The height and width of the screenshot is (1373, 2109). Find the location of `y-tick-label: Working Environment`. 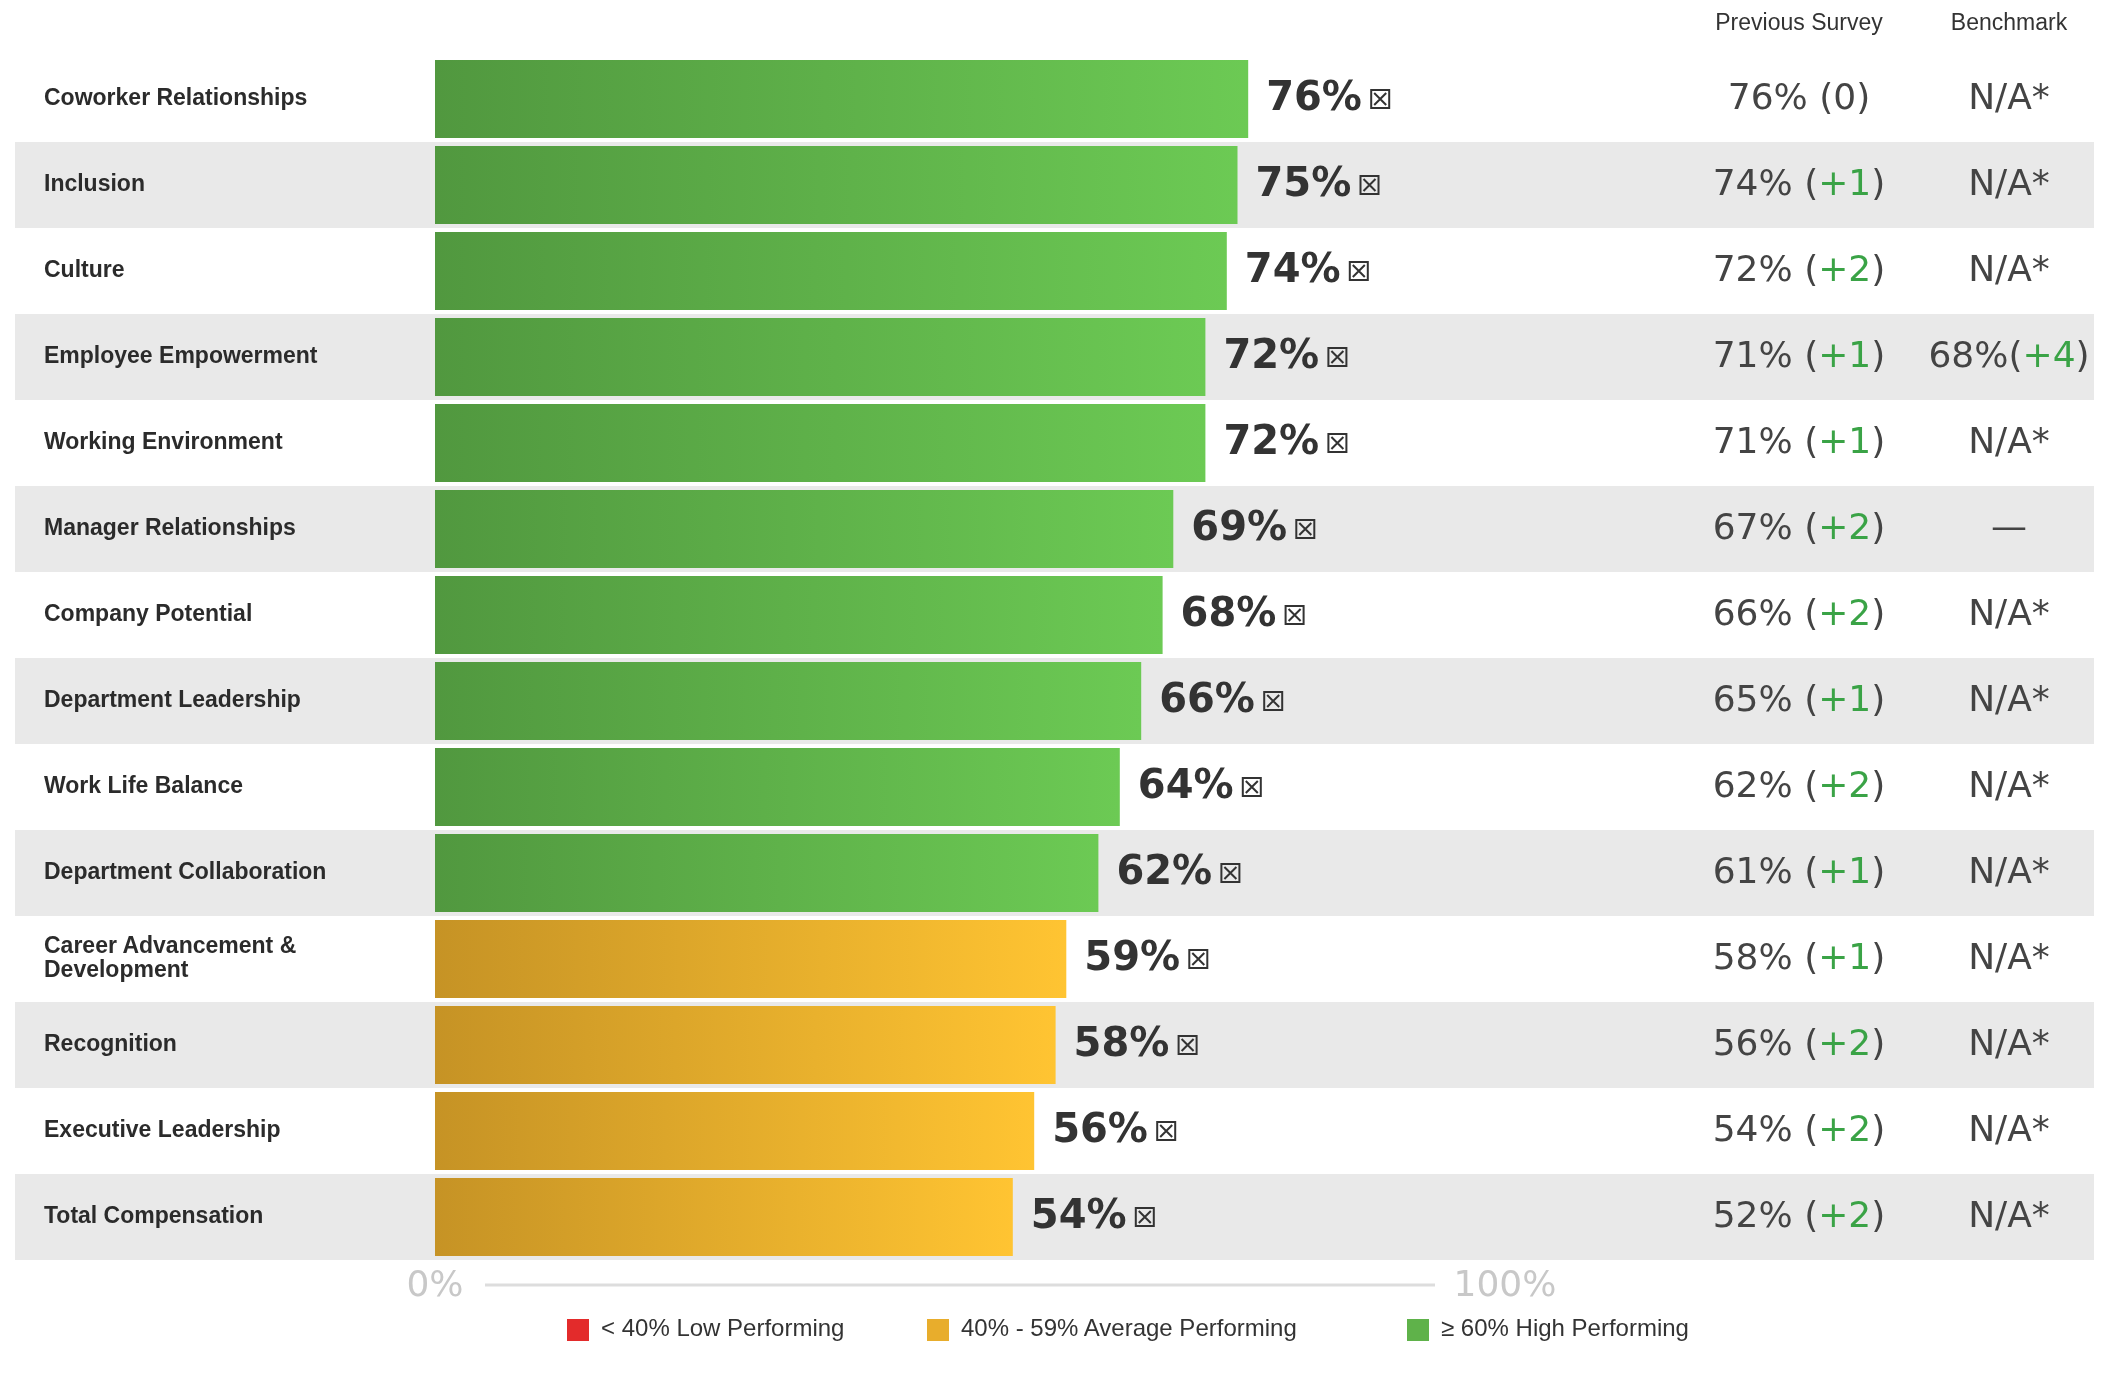

y-tick-label: Working Environment is located at coordinates (163, 441).